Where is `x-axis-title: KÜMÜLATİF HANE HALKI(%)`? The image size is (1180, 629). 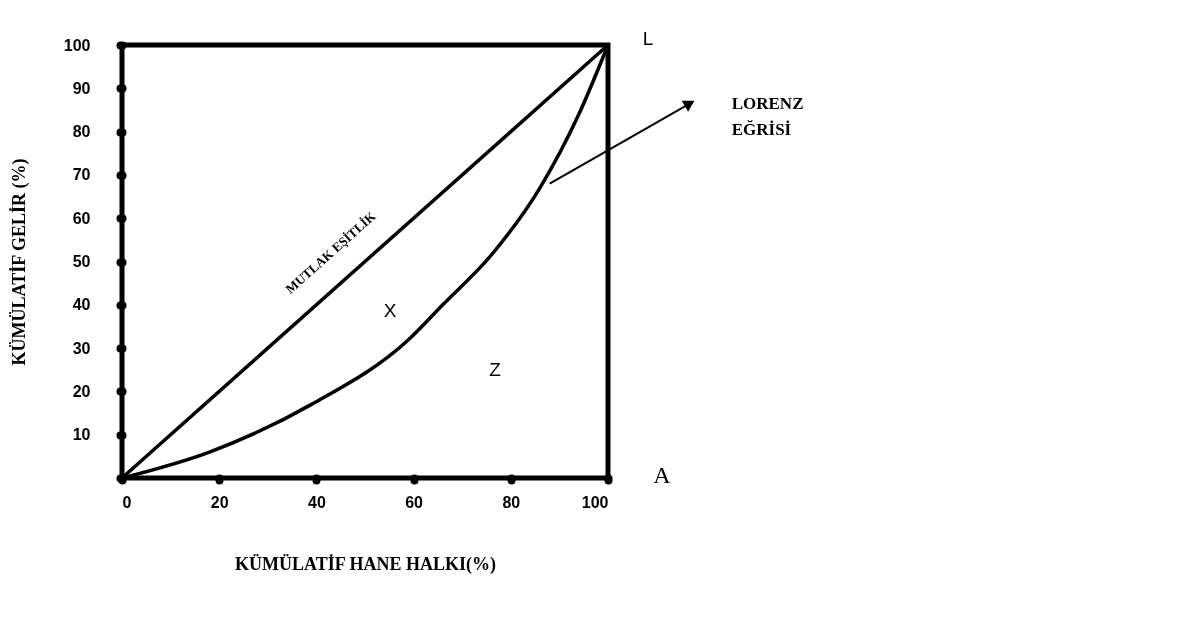
x-axis-title: KÜMÜLATİF HANE HALKI(%) is located at coordinates (366, 564).